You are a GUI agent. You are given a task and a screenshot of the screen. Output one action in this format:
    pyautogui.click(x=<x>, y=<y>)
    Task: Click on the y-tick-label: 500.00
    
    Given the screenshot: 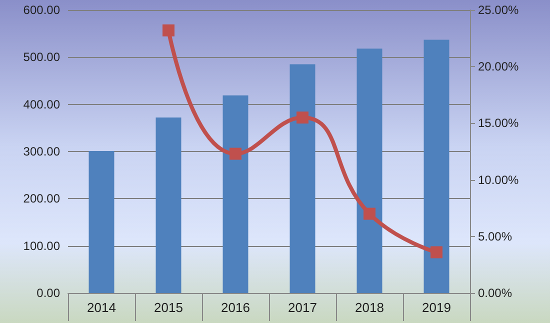 What is the action you would take?
    pyautogui.click(x=41, y=57)
    